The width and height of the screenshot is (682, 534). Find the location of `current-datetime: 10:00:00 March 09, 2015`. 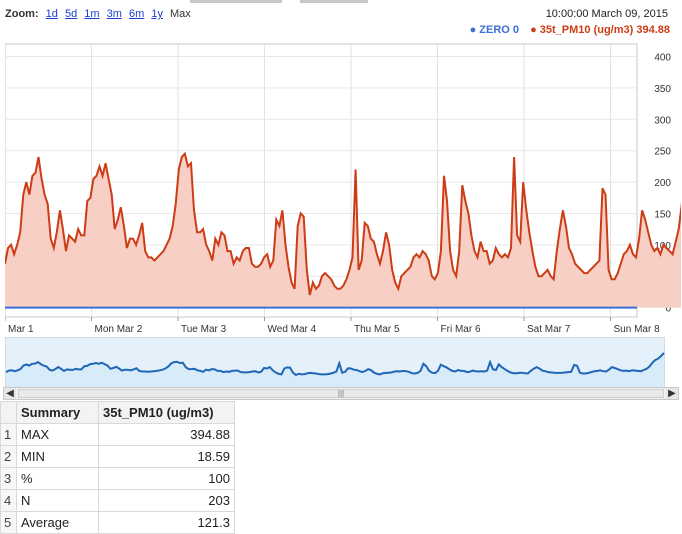

current-datetime: 10:00:00 March 09, 2015 is located at coordinates (606, 14).